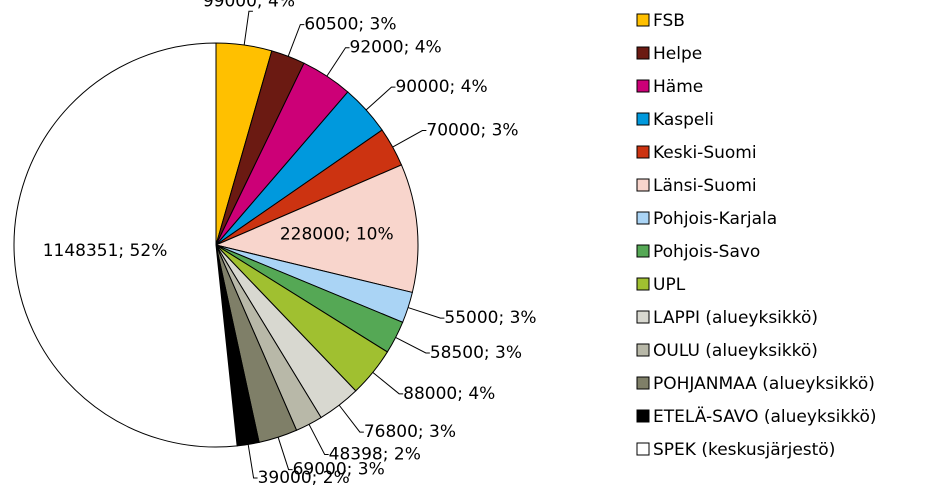 This screenshot has width=952, height=498. Describe the element at coordinates (735, 351) in the screenshot. I see `legend-label: OULU (alueyksikkö)` at that location.